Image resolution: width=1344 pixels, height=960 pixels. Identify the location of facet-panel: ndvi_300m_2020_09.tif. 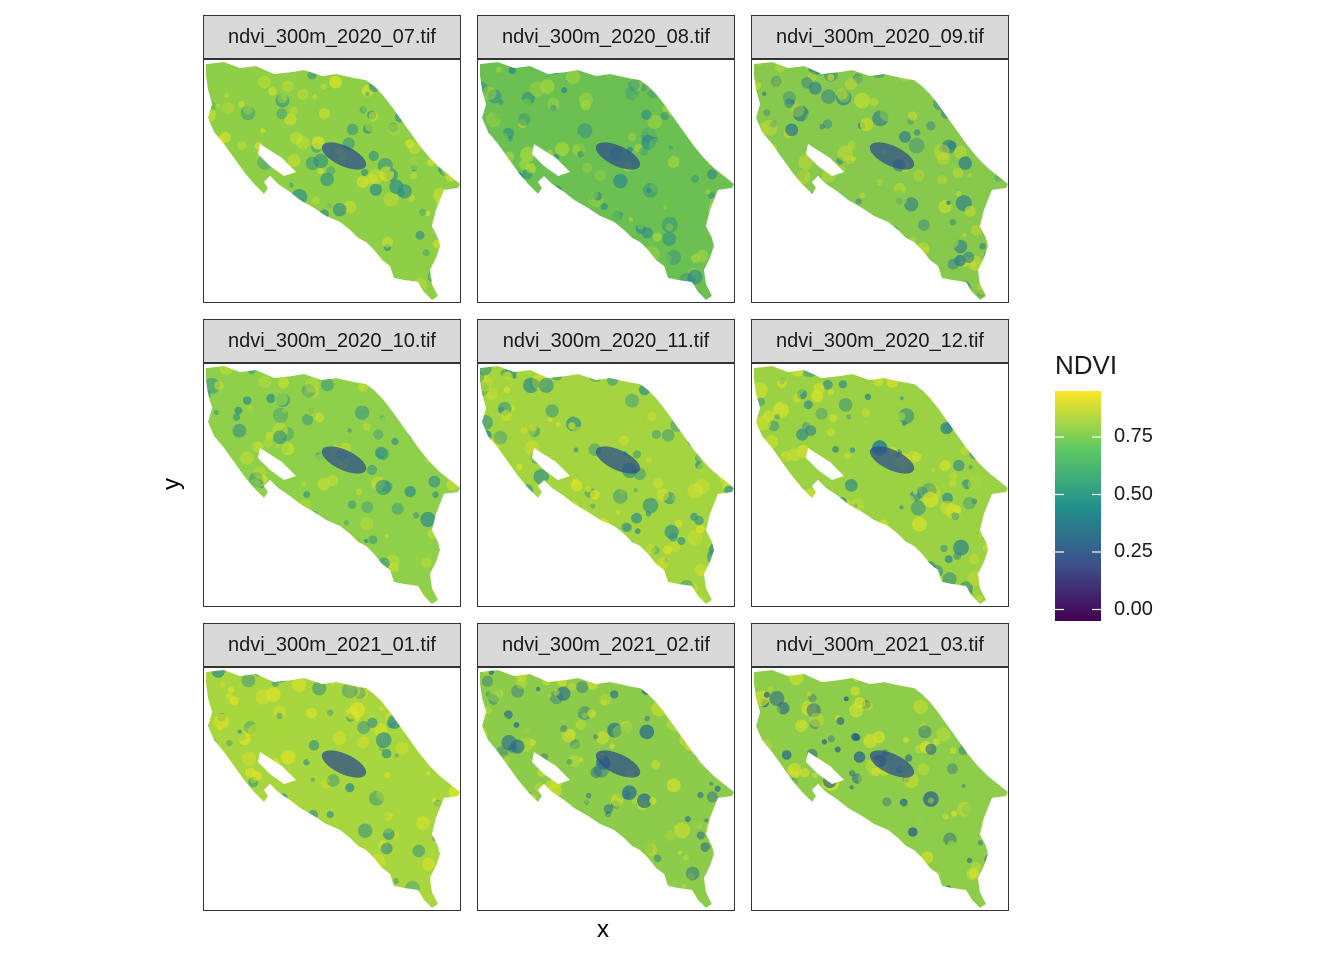
(880, 159).